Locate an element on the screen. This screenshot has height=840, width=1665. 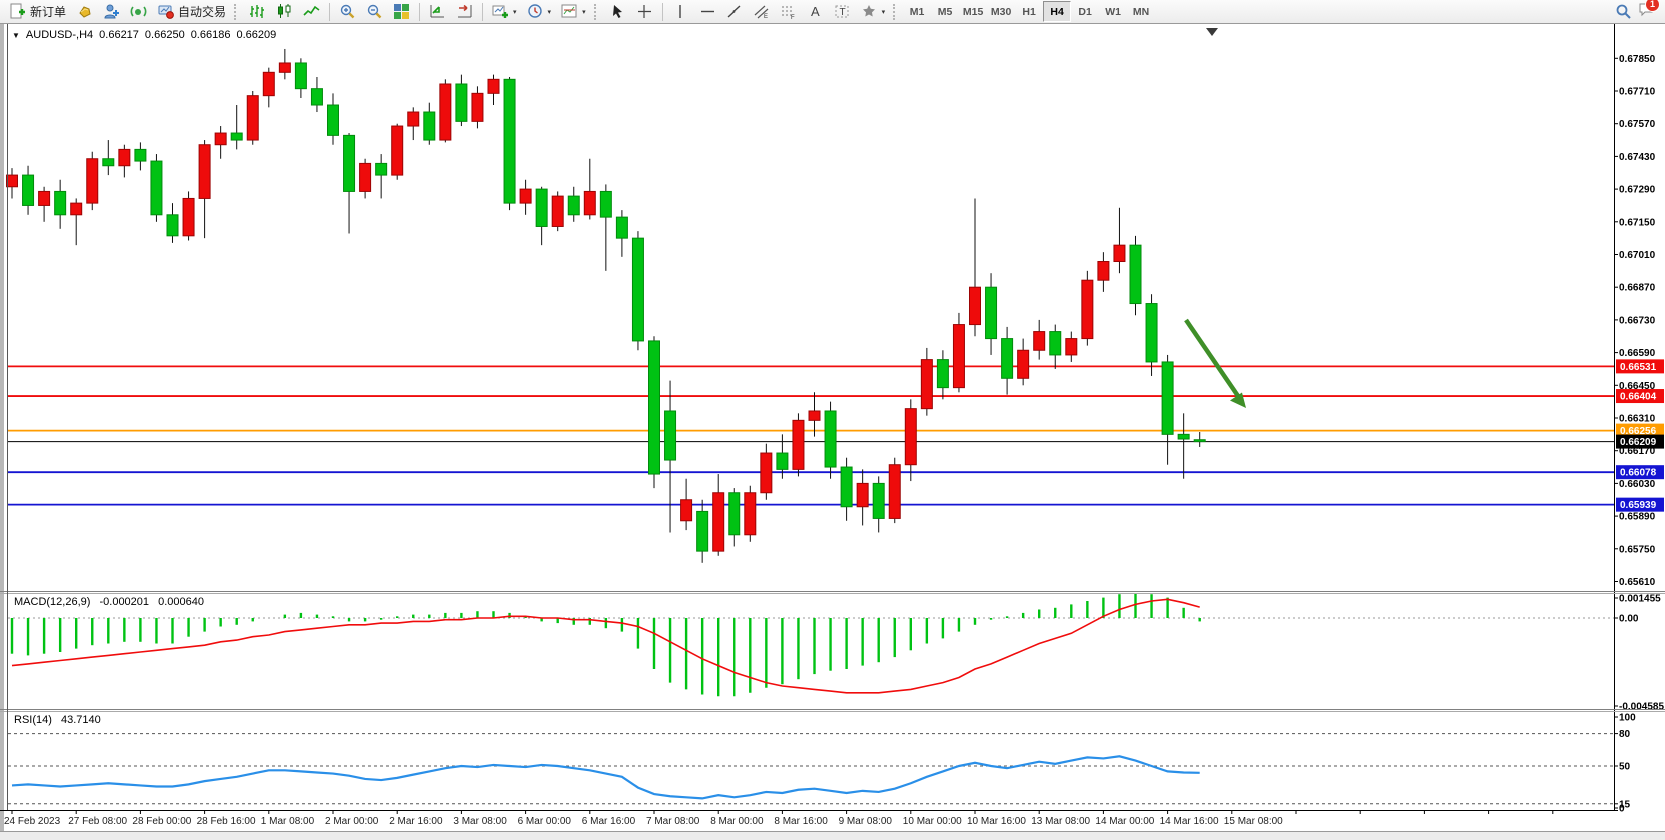
line-chart-button is located at coordinates (311, 12).